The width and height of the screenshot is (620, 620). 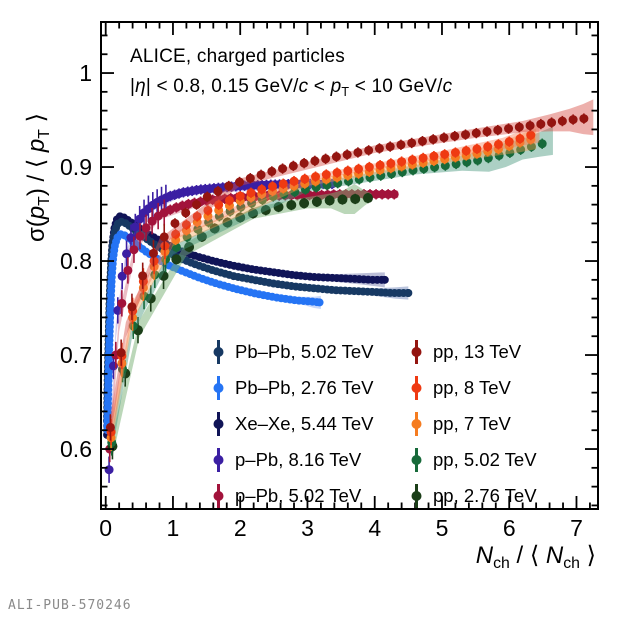 What do you see at coordinates (416, 352) in the screenshot?
I see `pp13-marker-icon` at bounding box center [416, 352].